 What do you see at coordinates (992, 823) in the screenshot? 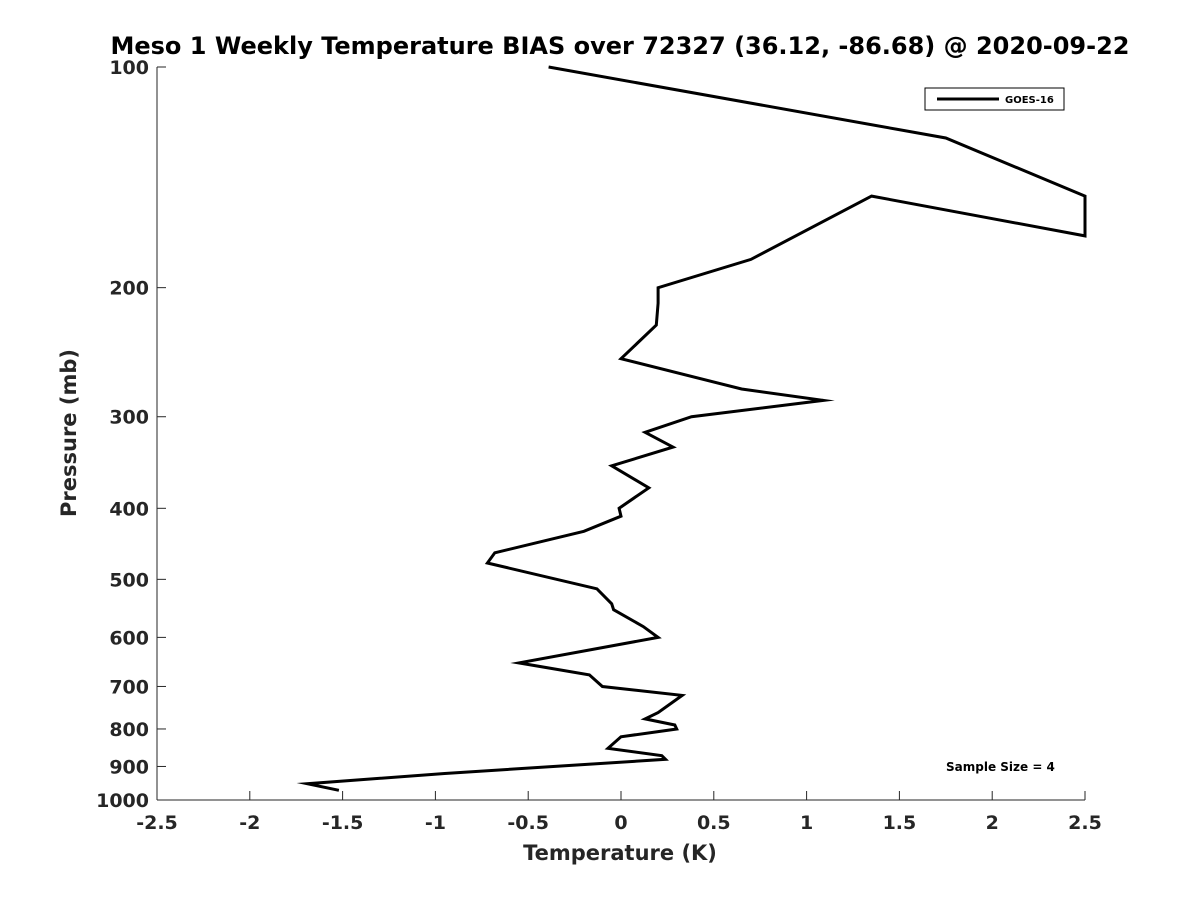
I see `x-tick-label: 2` at bounding box center [992, 823].